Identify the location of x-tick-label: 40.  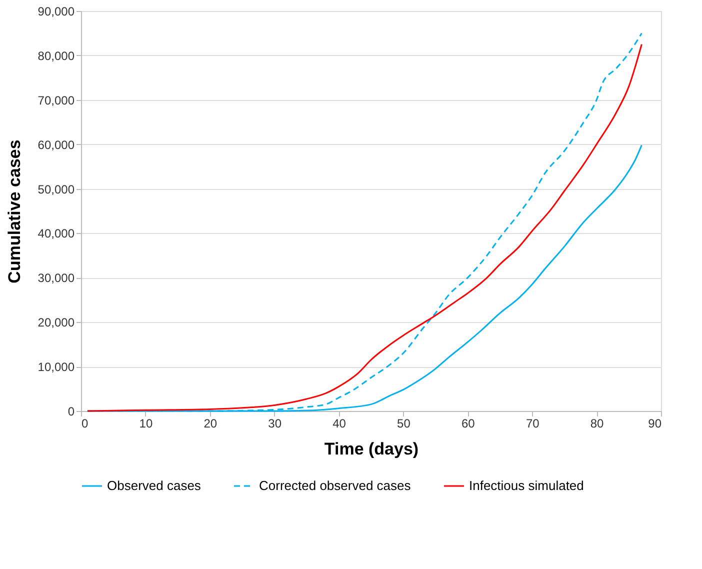
(339, 423).